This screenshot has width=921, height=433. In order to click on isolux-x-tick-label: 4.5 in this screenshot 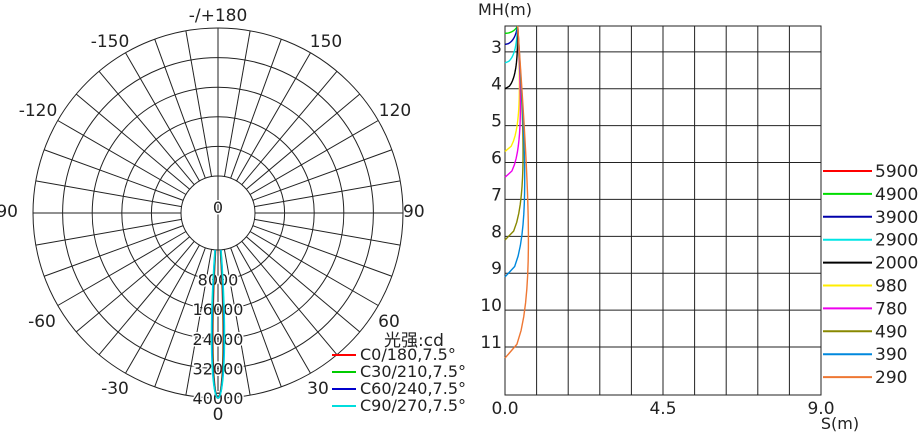, I will do `click(662, 409)`.